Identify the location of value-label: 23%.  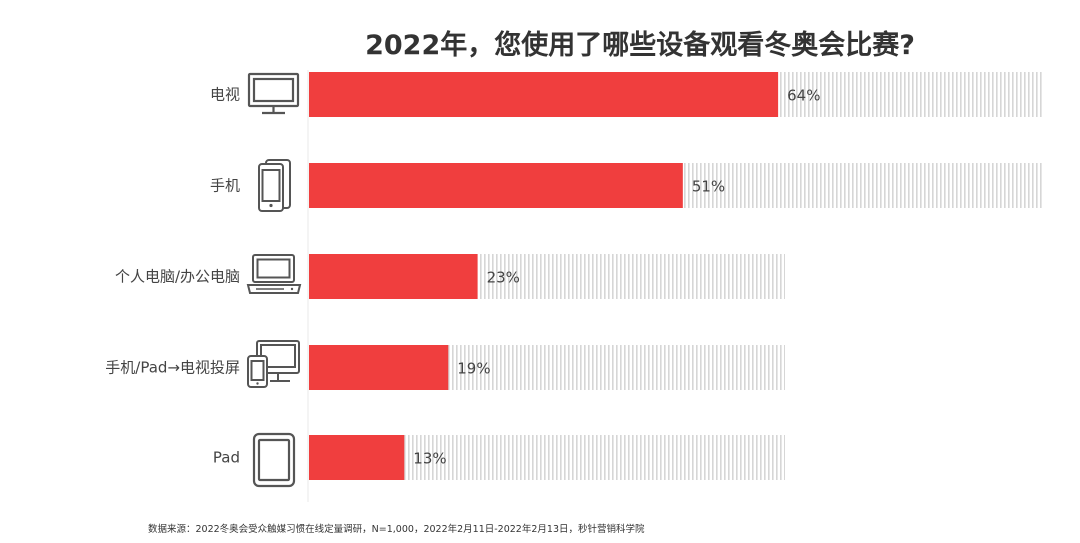
(503, 278).